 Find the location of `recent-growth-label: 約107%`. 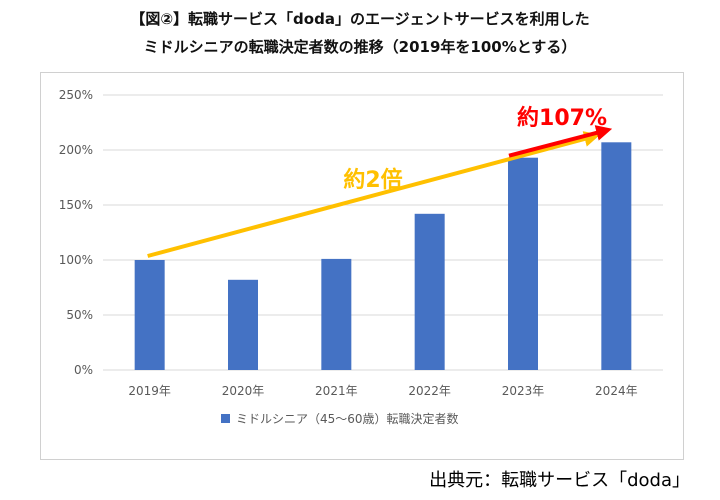

recent-growth-label: 約107% is located at coordinates (562, 118).